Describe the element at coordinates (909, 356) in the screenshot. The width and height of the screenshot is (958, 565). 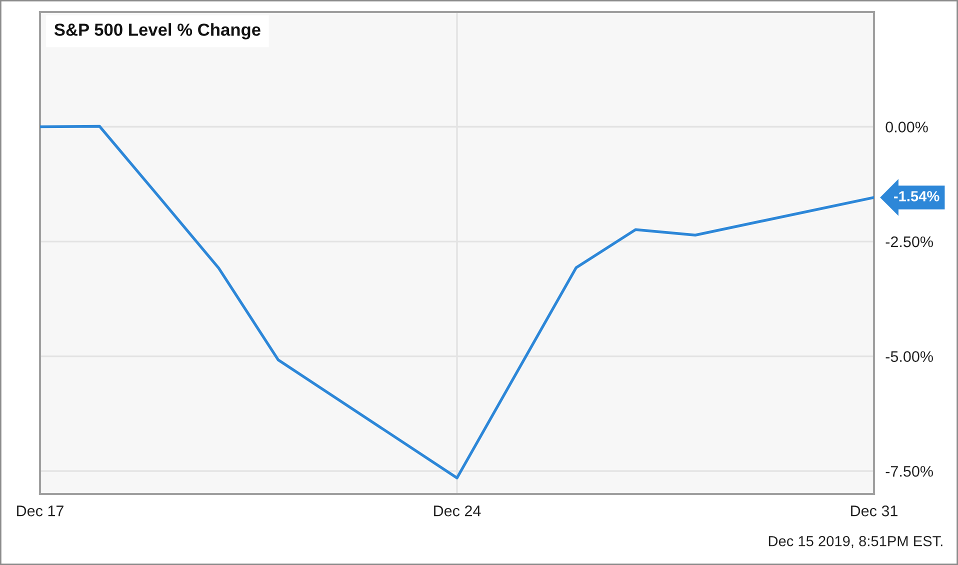
I see `y-tick-label: -5.00%` at that location.